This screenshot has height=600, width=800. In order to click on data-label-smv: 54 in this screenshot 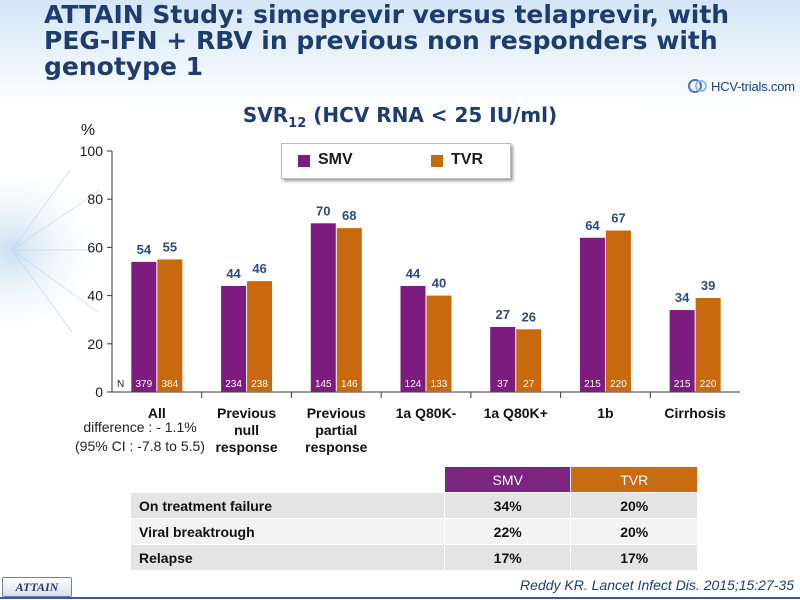, I will do `click(144, 249)`.